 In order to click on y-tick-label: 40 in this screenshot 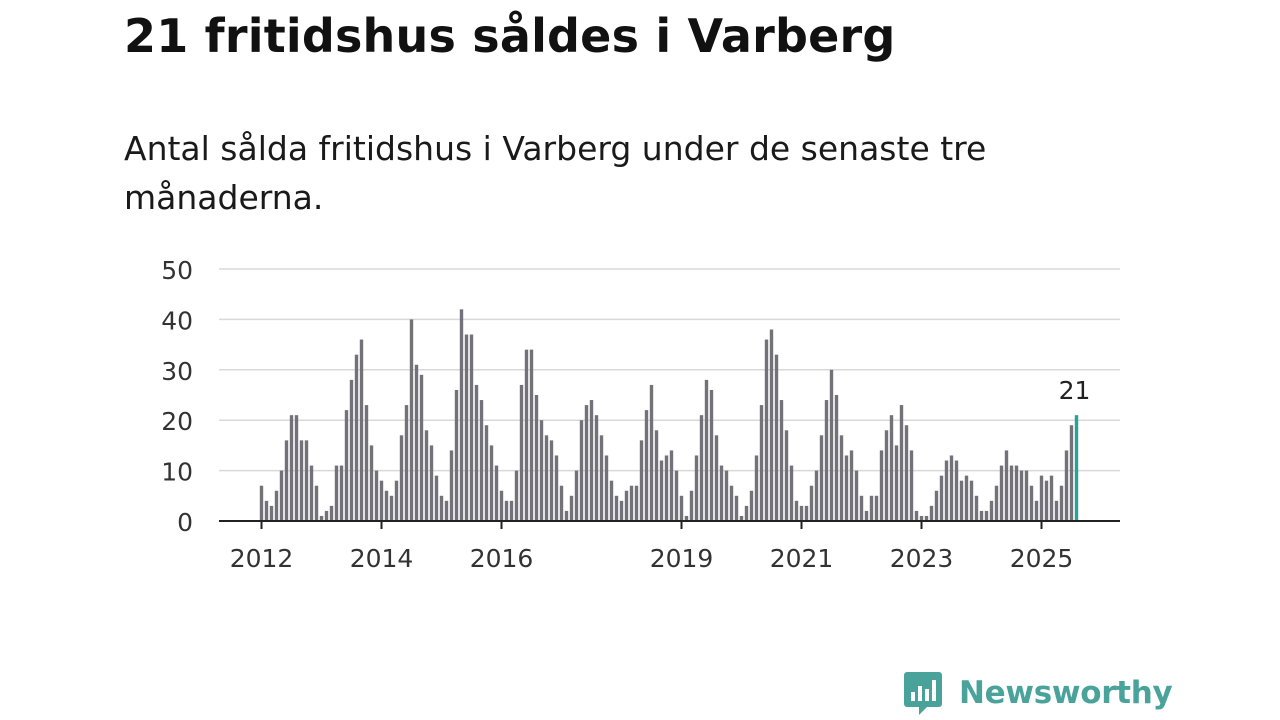, I will do `click(177, 320)`.